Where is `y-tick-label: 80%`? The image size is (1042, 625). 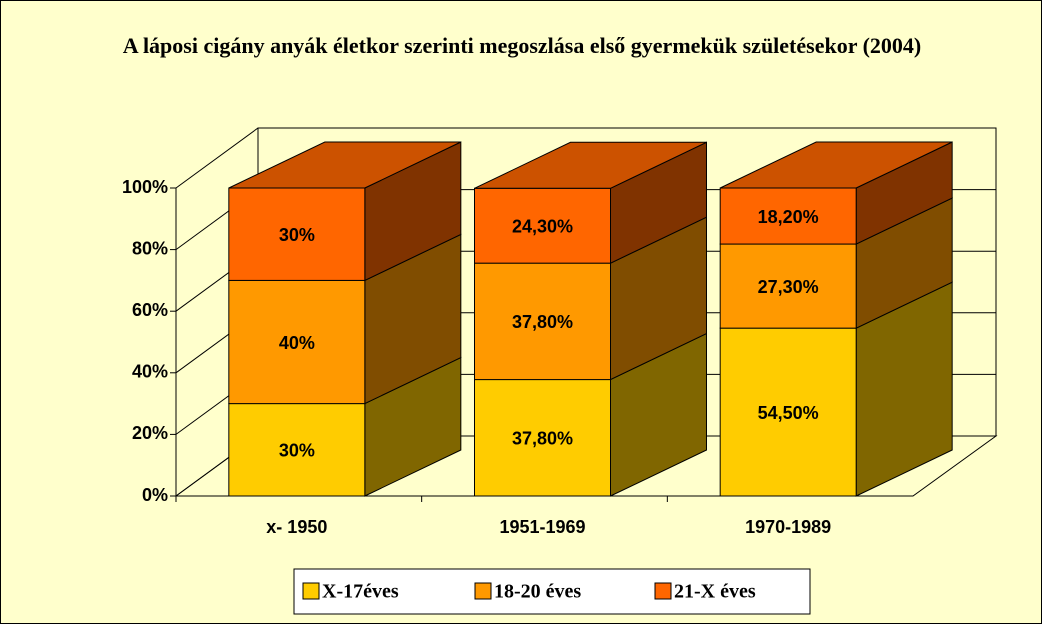
y-tick-label: 80% is located at coordinates (150, 248).